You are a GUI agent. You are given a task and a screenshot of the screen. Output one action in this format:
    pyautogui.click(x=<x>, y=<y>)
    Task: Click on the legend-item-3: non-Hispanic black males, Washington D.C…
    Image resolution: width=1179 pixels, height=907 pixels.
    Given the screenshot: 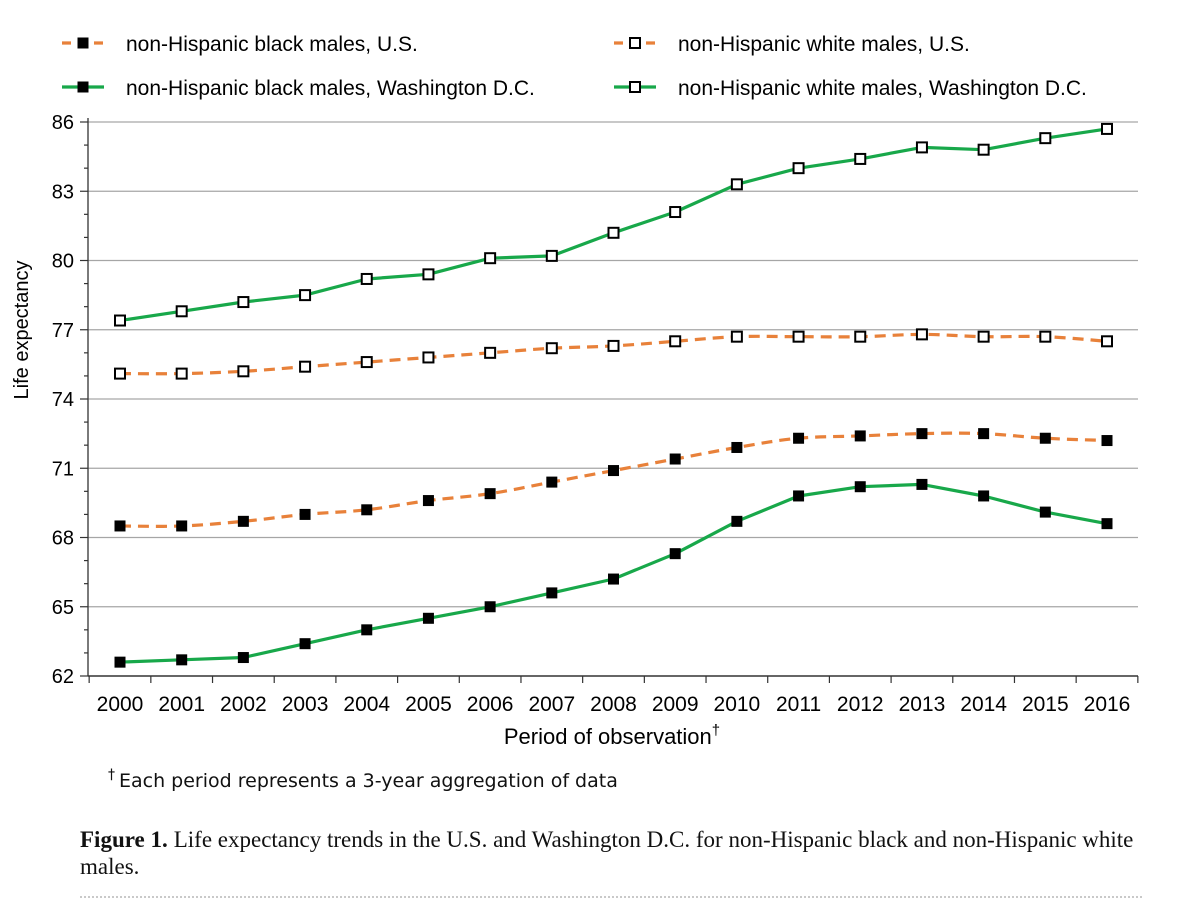 What is the action you would take?
    pyautogui.click(x=298, y=88)
    